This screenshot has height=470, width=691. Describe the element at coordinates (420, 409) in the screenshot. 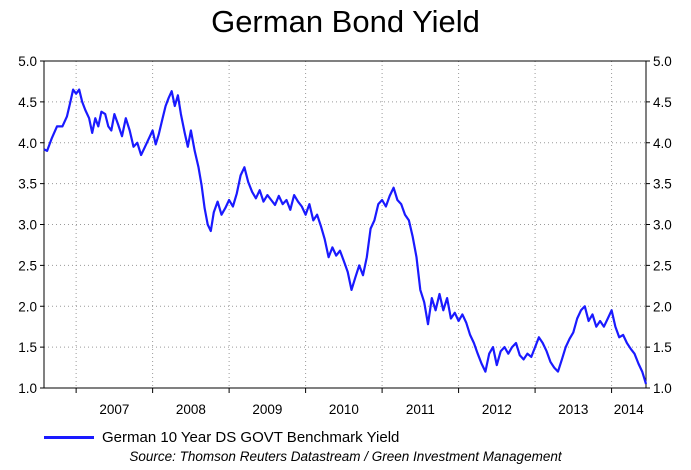

I see `x-tick-label: 2011` at that location.